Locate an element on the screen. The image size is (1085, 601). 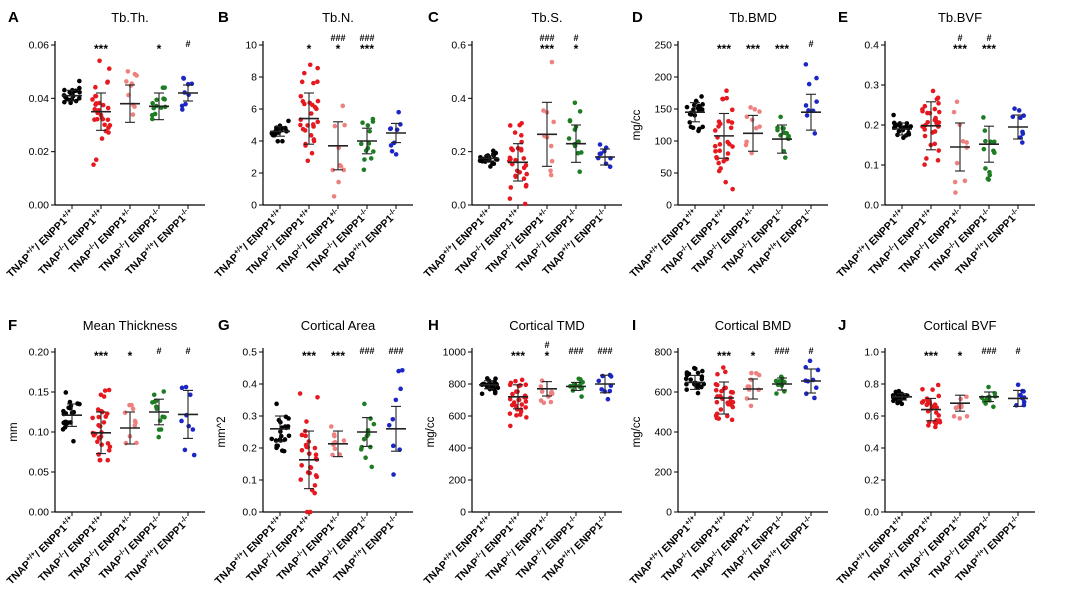
panel-label: A is located at coordinates (13, 17).